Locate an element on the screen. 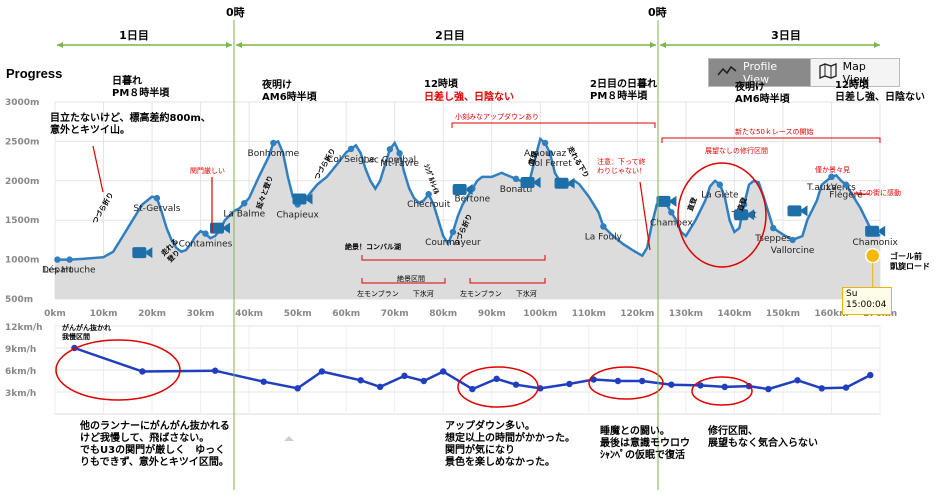  speed-y-tick: 9km/h is located at coordinates (20, 350).